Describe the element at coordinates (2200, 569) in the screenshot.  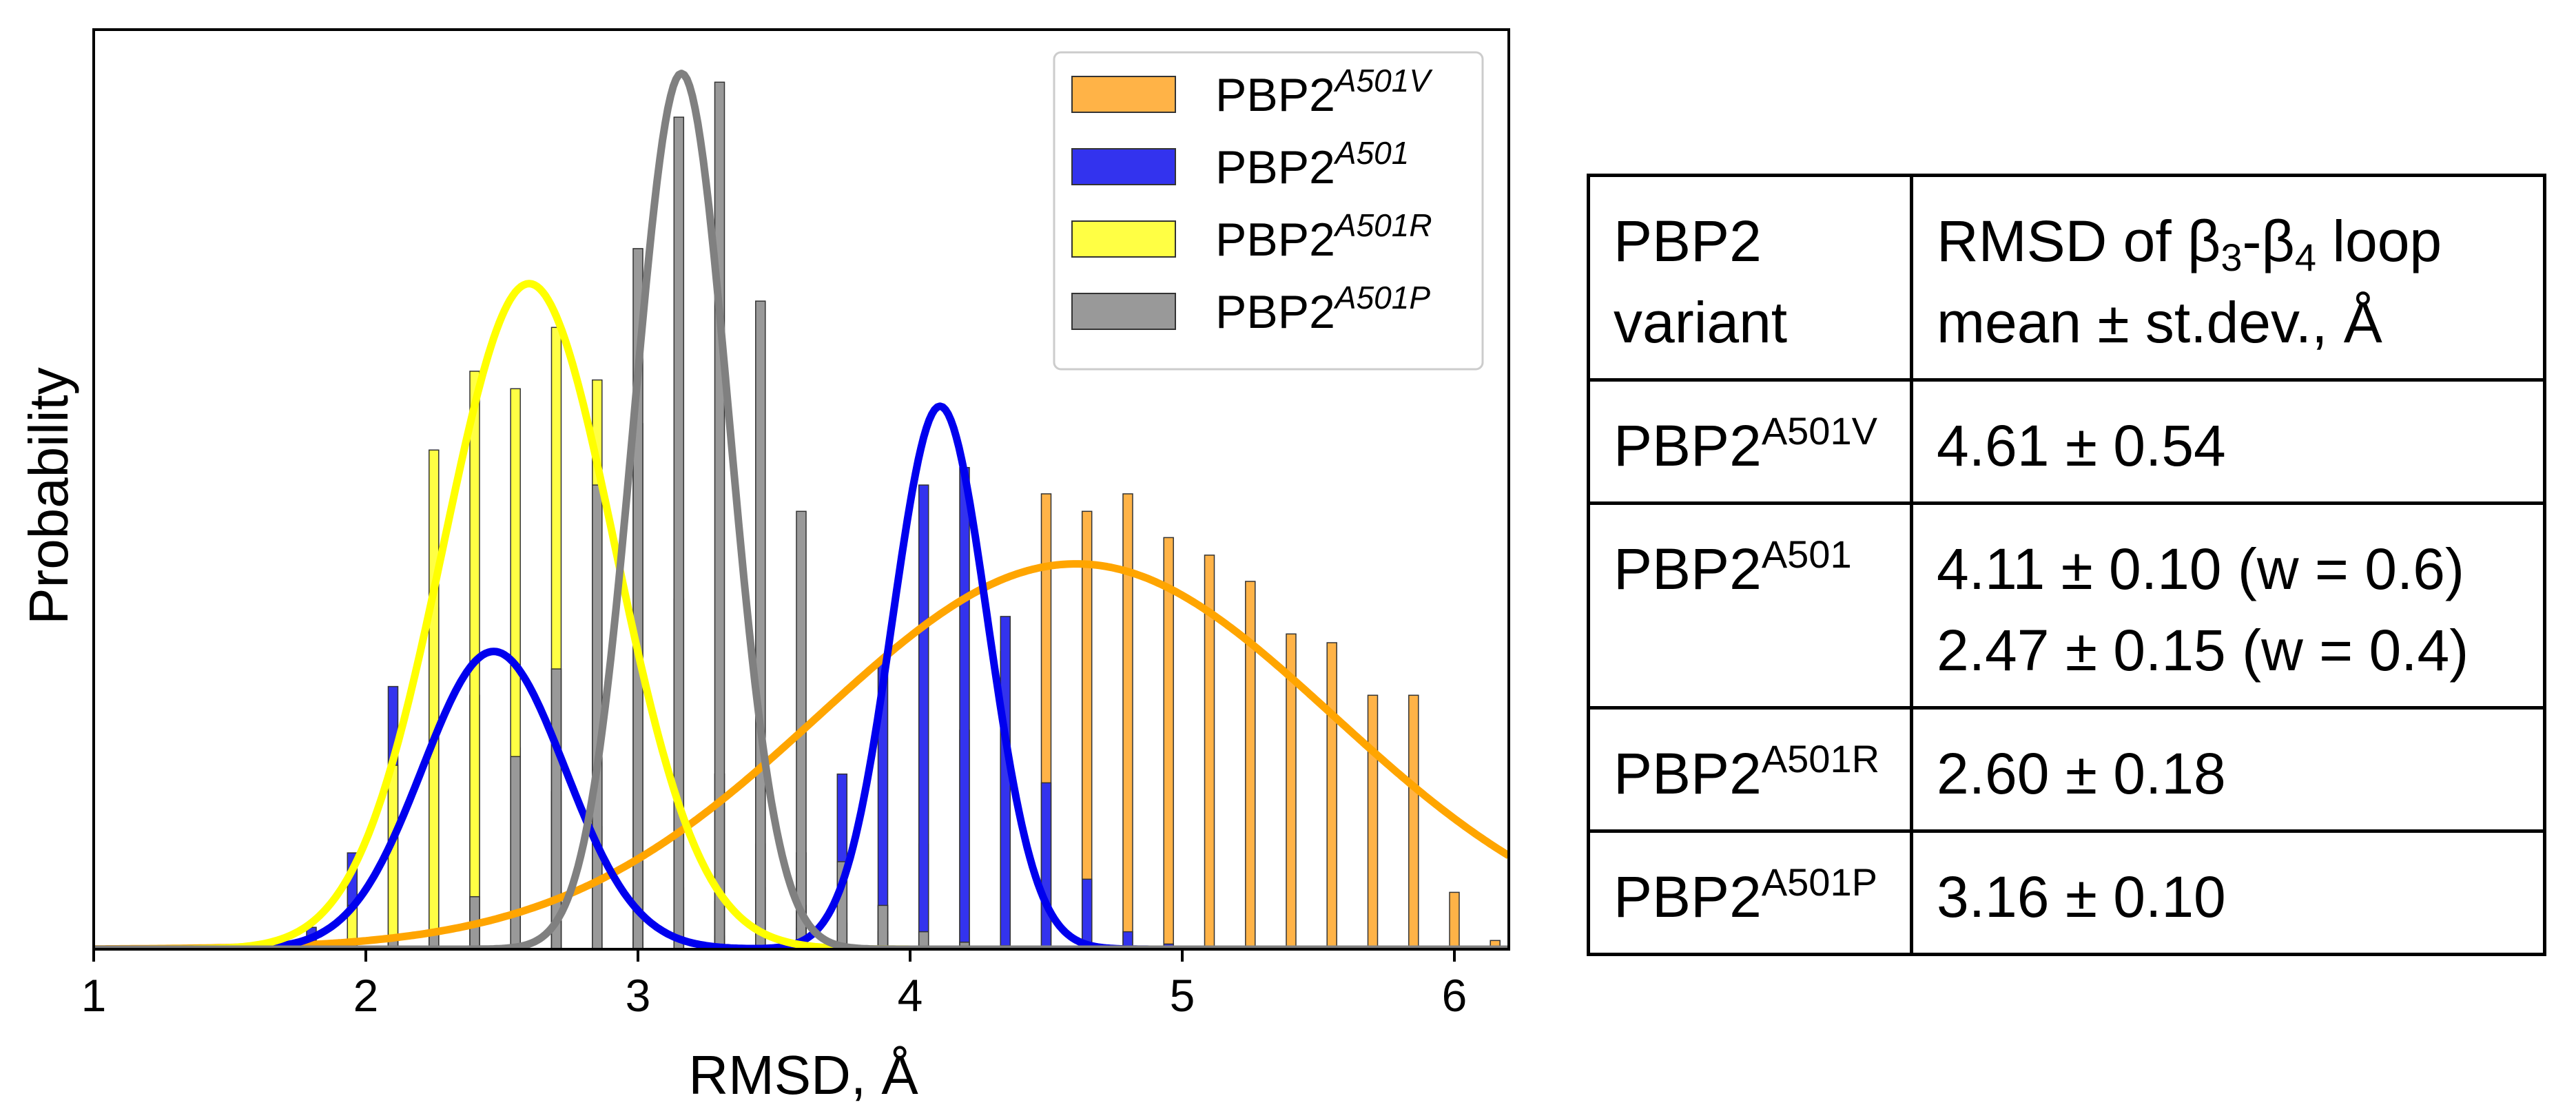
I see `rmsd-value: 4.11 ± 0.10 (w = 0.6)` at that location.